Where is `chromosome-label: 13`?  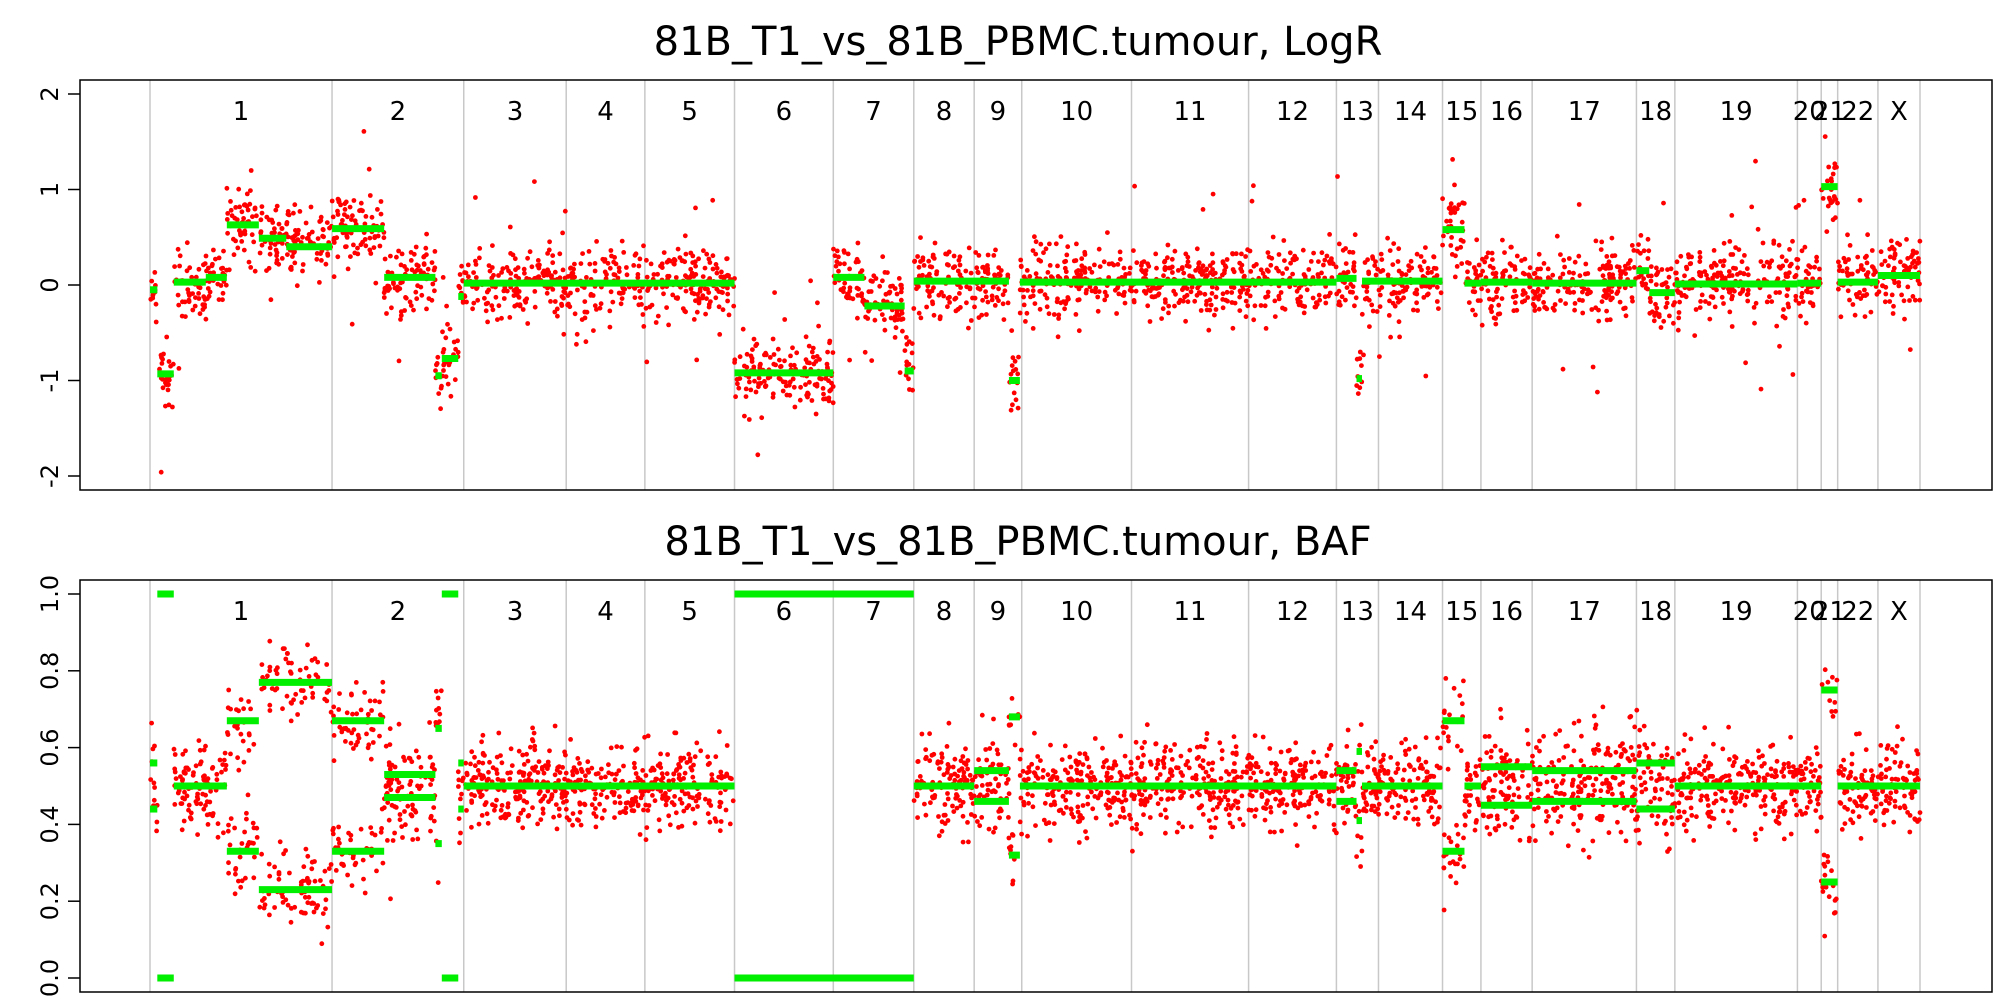
chromosome-label: 13 is located at coordinates (1357, 612).